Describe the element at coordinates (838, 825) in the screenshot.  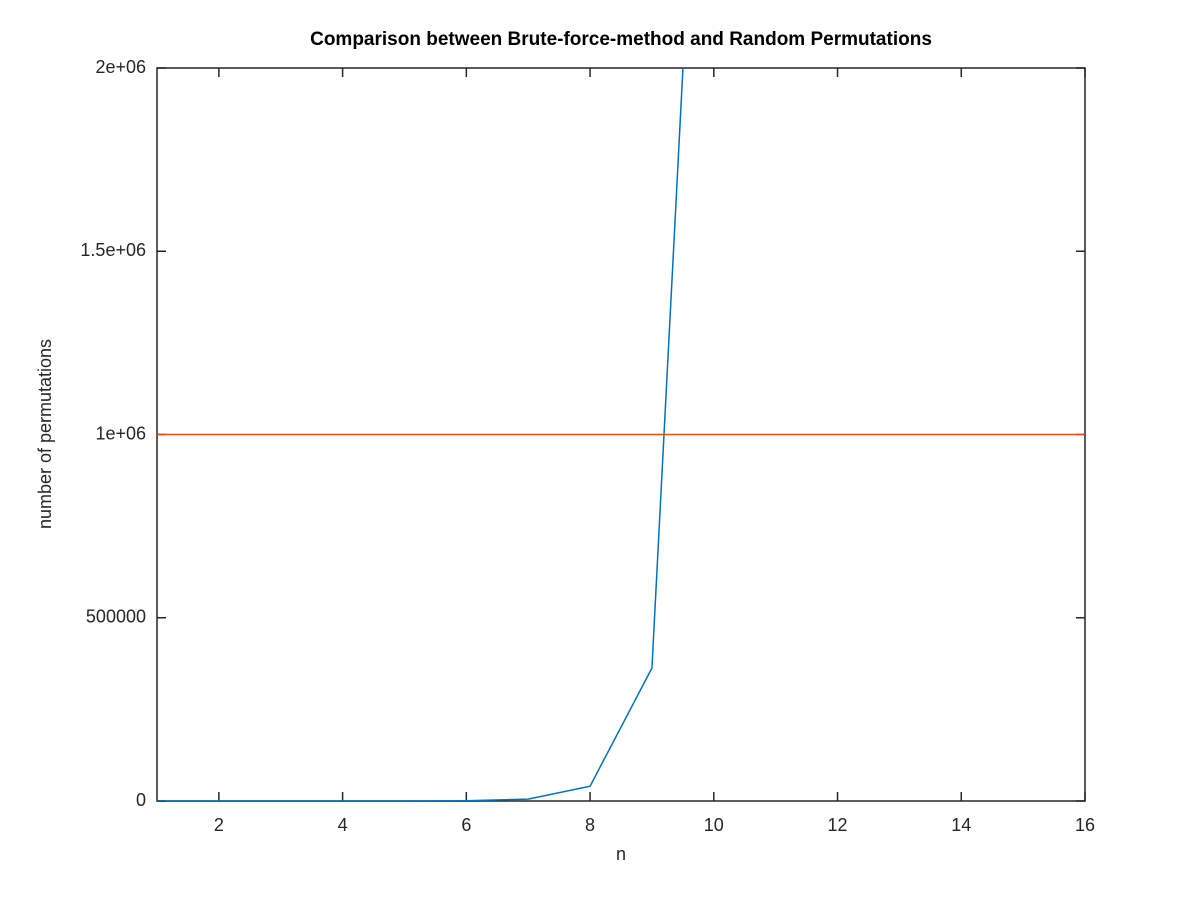
I see `x-tick-label: 12` at that location.